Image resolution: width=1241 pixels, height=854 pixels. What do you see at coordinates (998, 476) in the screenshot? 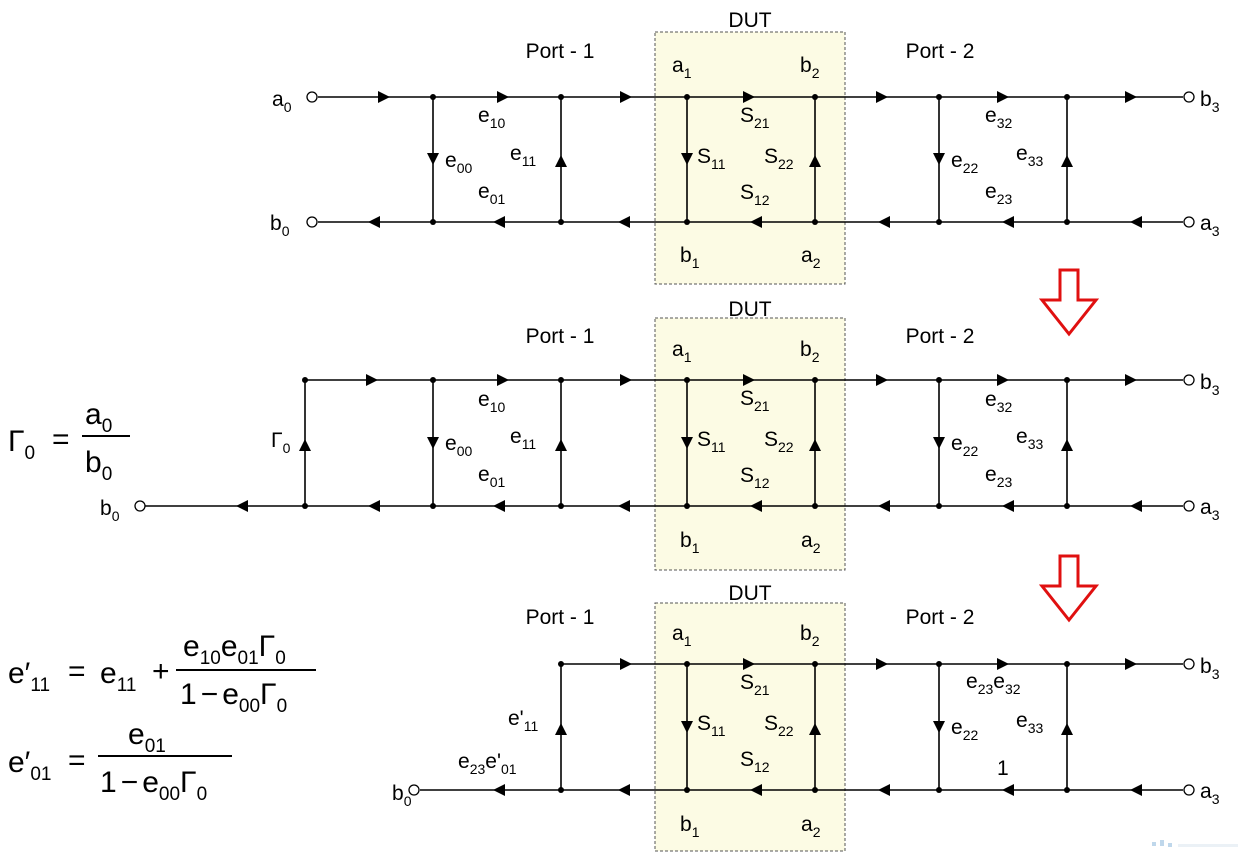
I see `row2-e23-label: e23` at bounding box center [998, 476].